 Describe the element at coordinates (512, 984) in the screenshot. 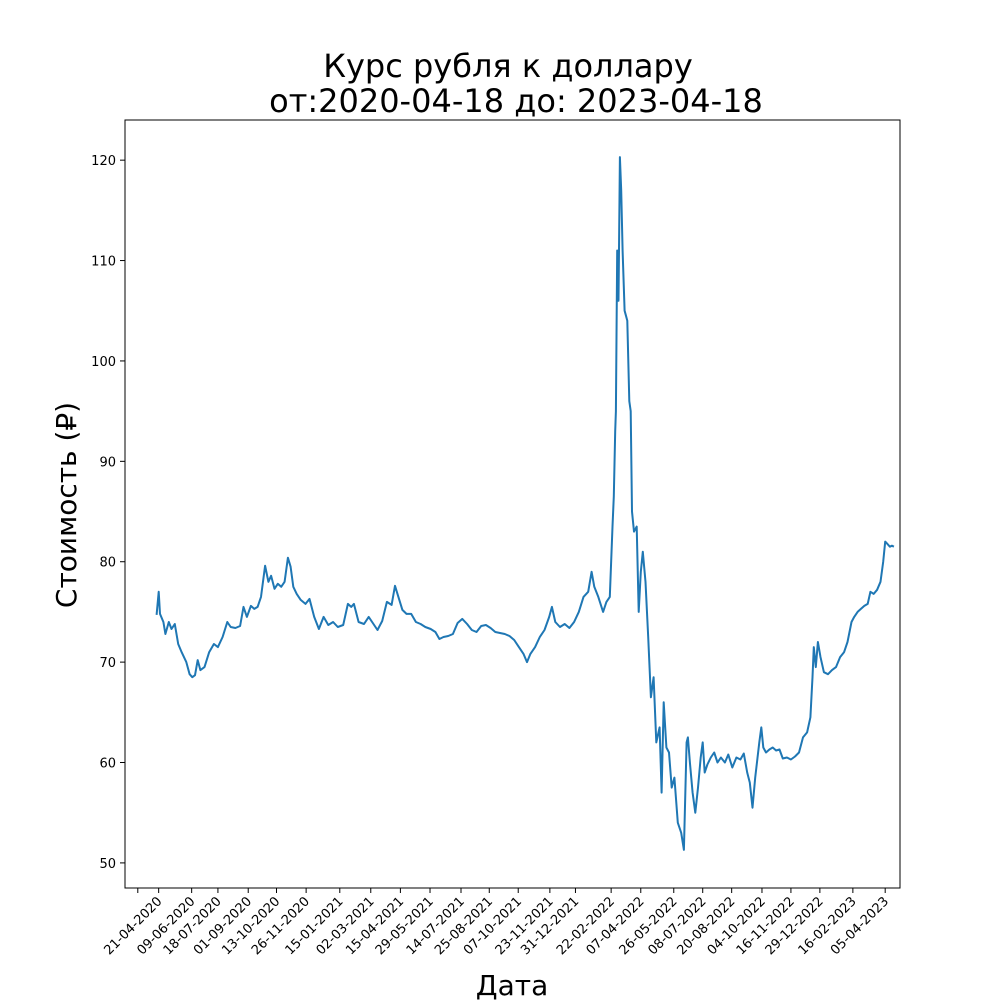

I see `x-axis-label: Дата` at that location.